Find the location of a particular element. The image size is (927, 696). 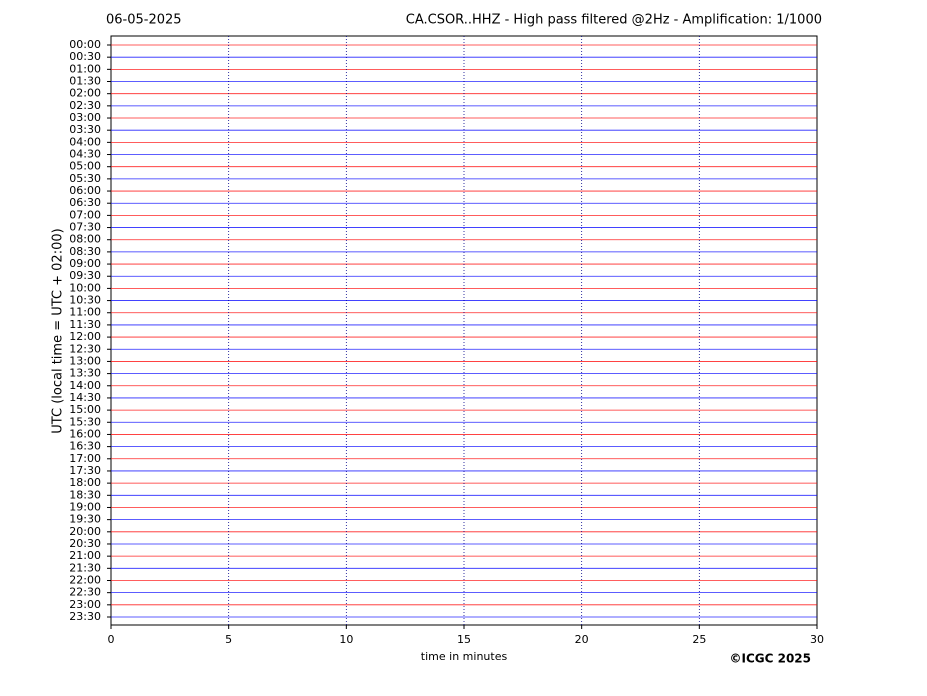

y-tick-label: 02:00 is located at coordinates (85, 93).